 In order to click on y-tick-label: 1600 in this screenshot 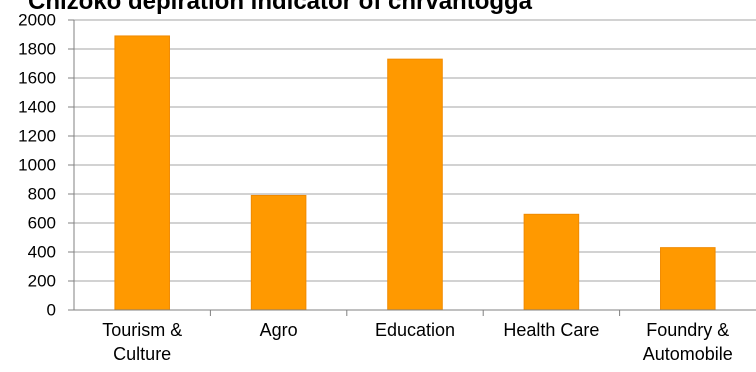, I will do `click(37, 78)`.